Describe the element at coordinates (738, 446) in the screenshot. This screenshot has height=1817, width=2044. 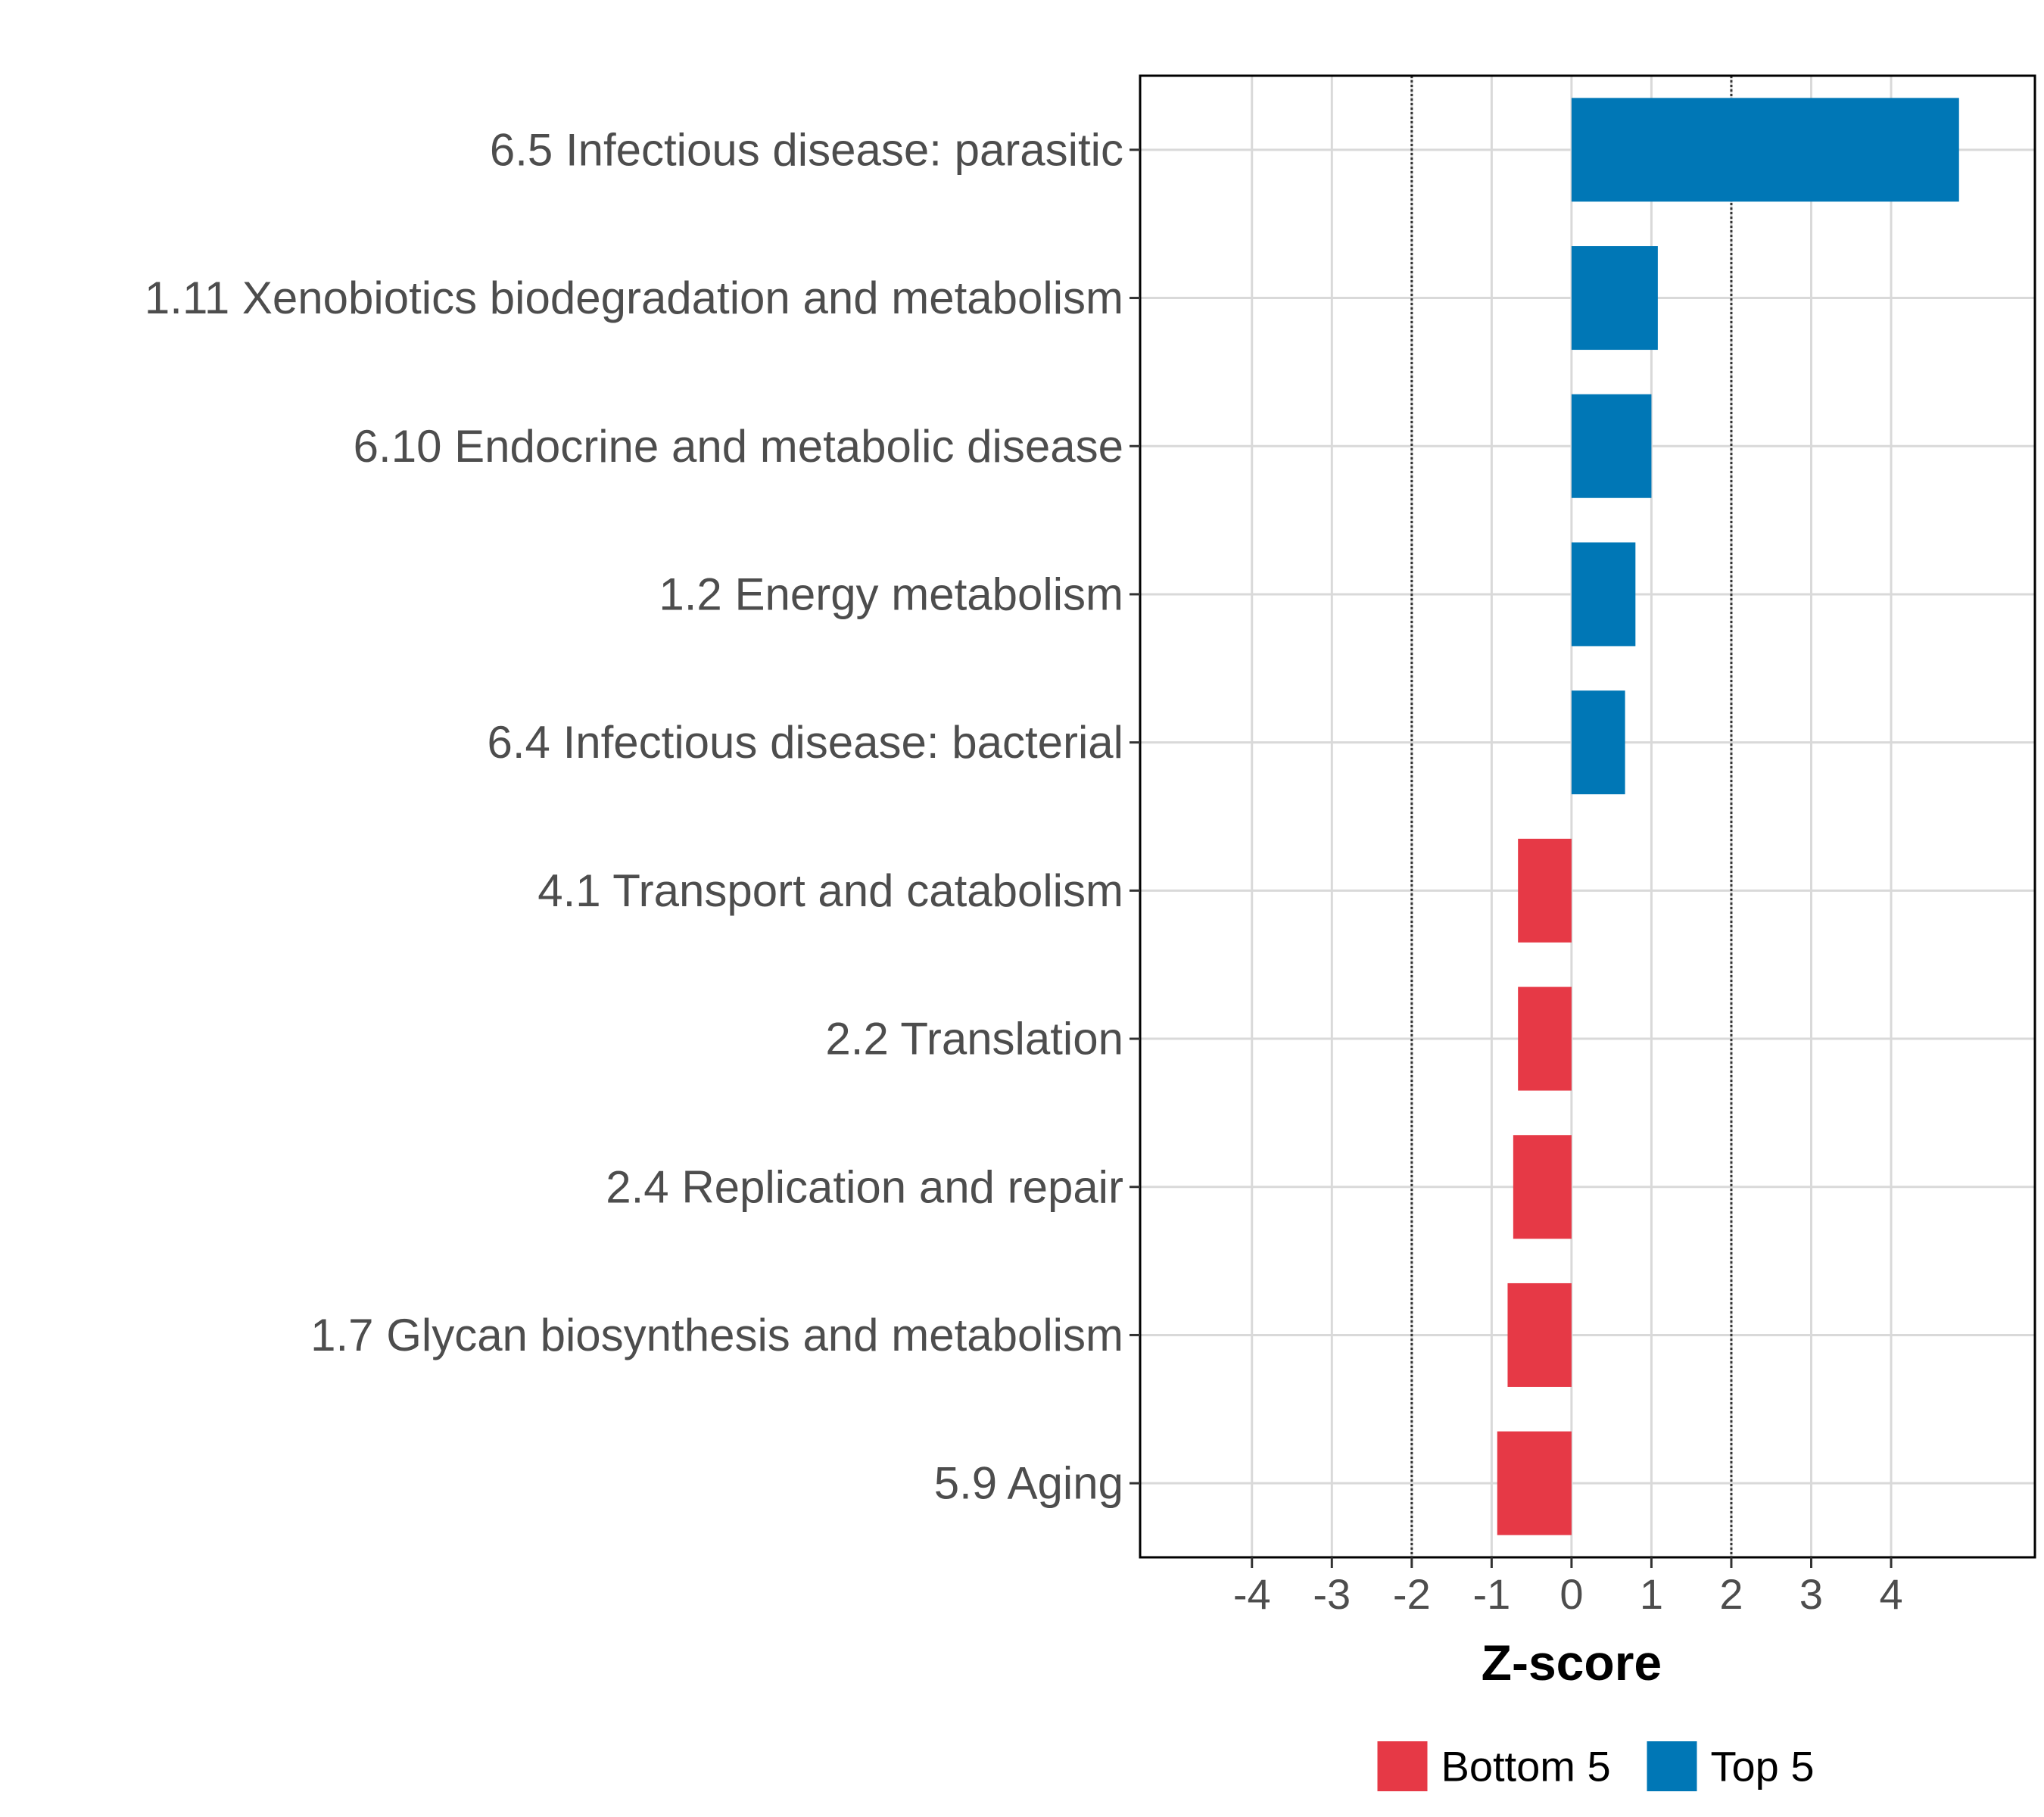
I see `y-tick-label: 6.10 Endocrine and metabolic disease` at that location.